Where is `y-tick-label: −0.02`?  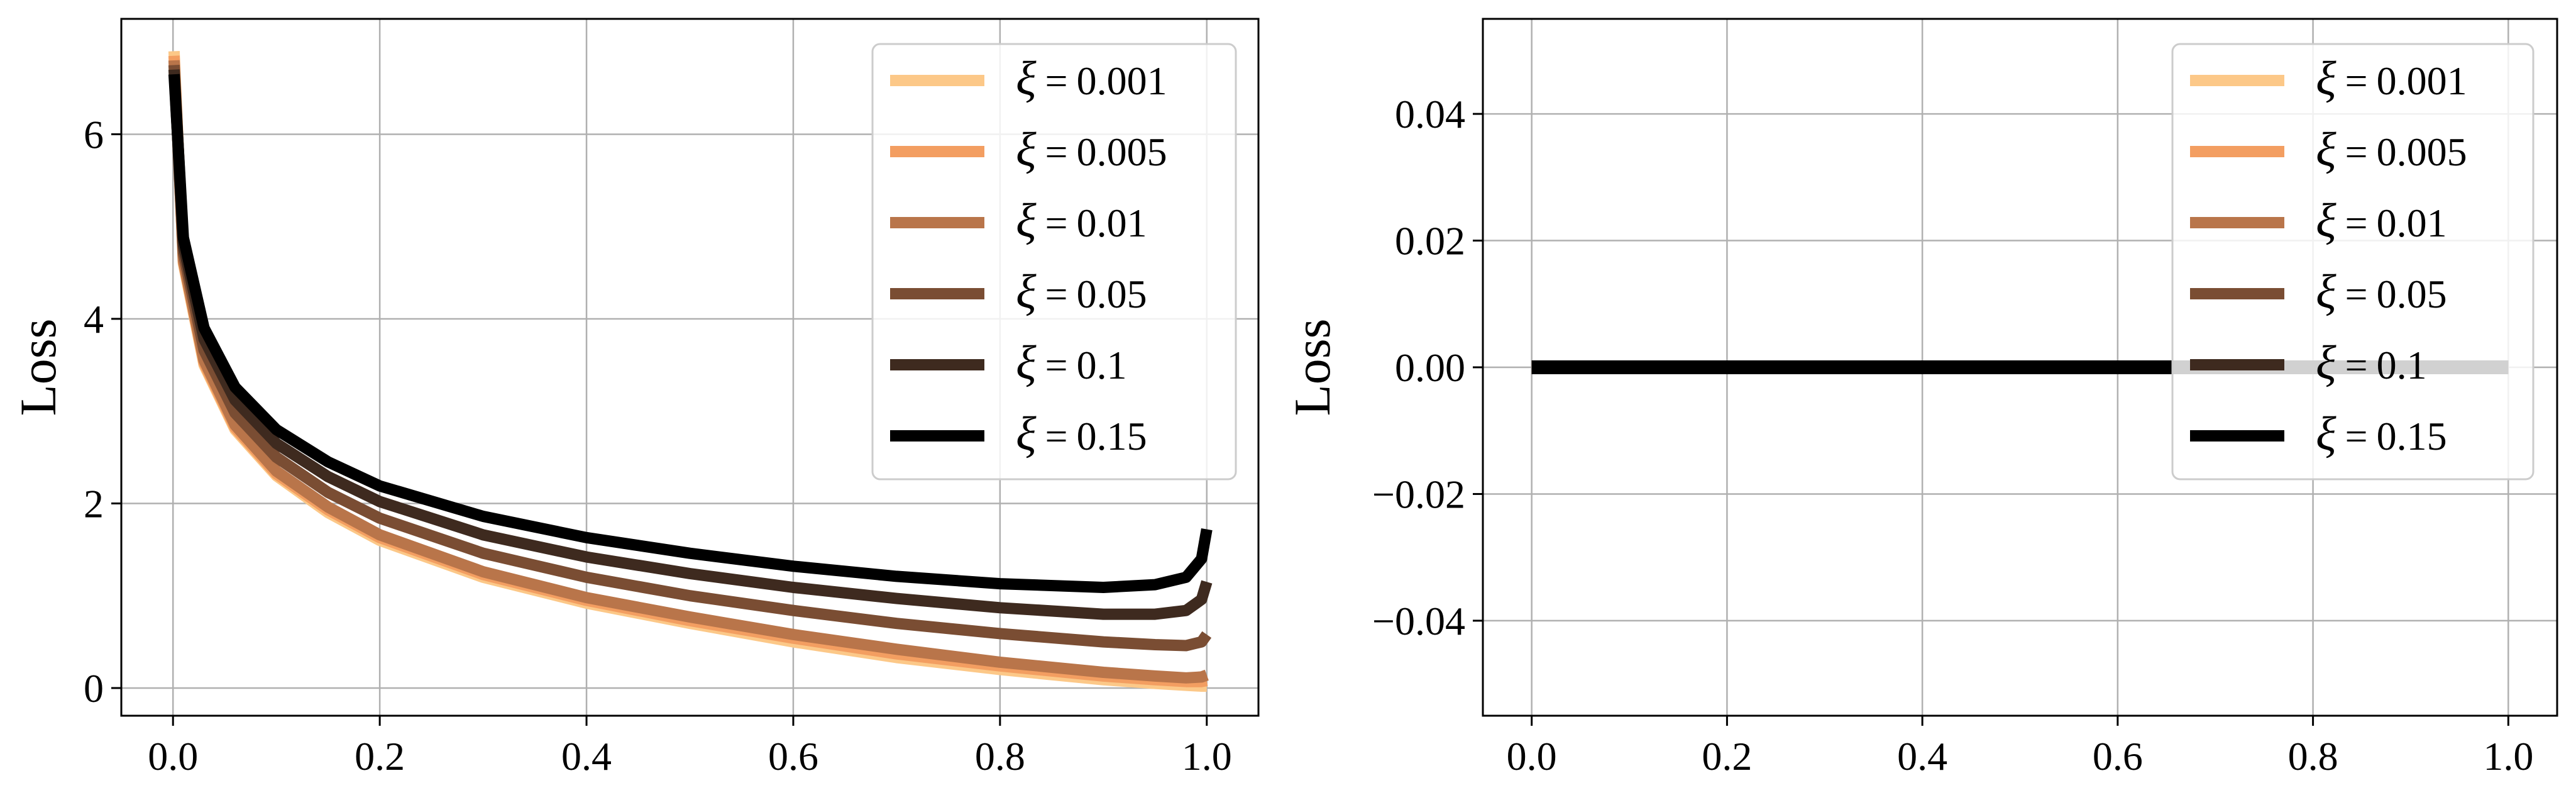
y-tick-label: −0.02 is located at coordinates (1419, 494).